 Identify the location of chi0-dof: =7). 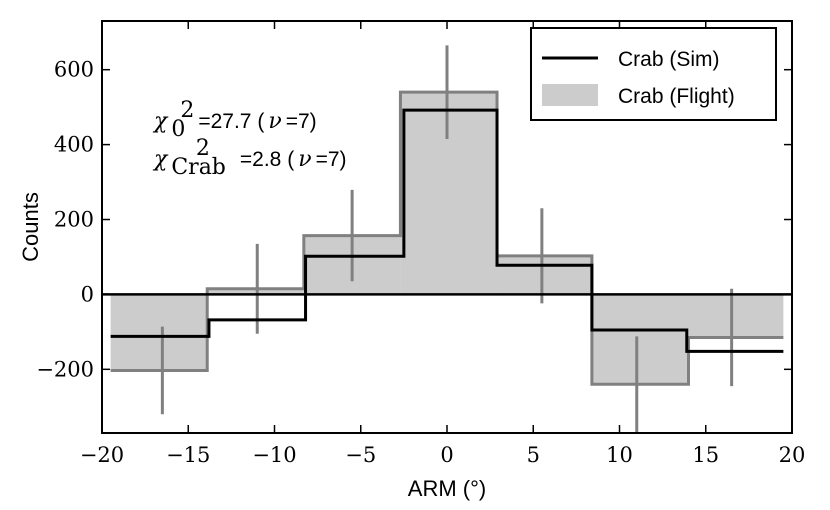
(301, 121).